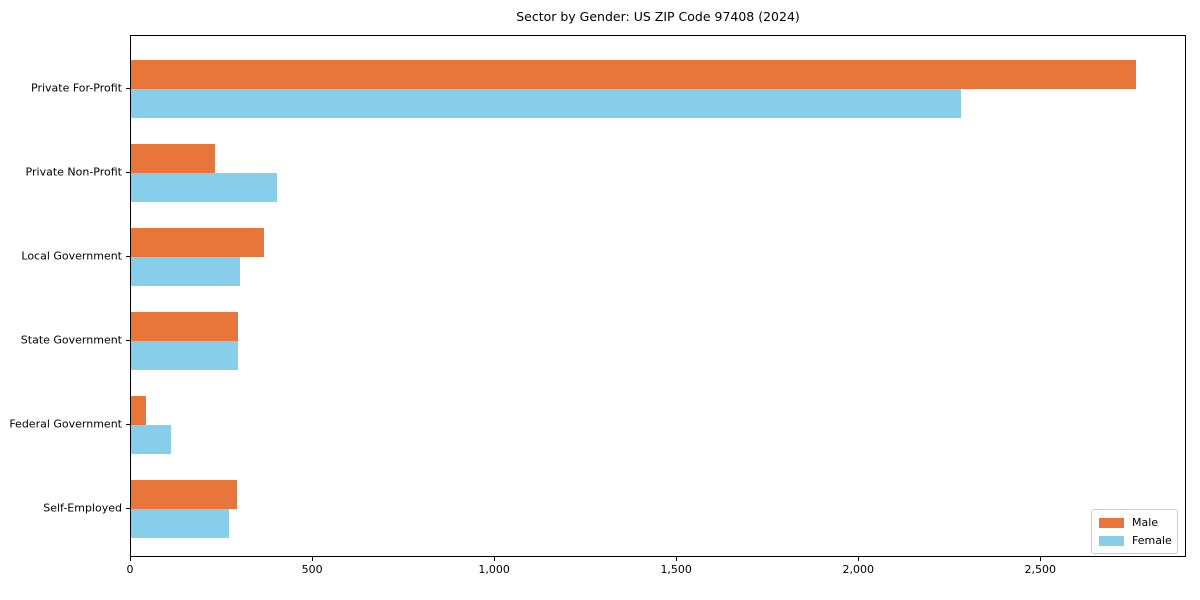 This screenshot has width=1200, height=600. Describe the element at coordinates (1145, 522) in the screenshot. I see `legend-label-male: Male` at that location.